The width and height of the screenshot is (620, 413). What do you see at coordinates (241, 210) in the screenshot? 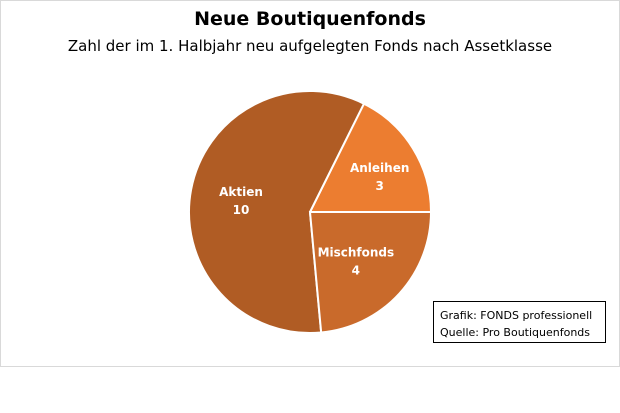
I see `slice-value-aktien: 10` at bounding box center [241, 210].